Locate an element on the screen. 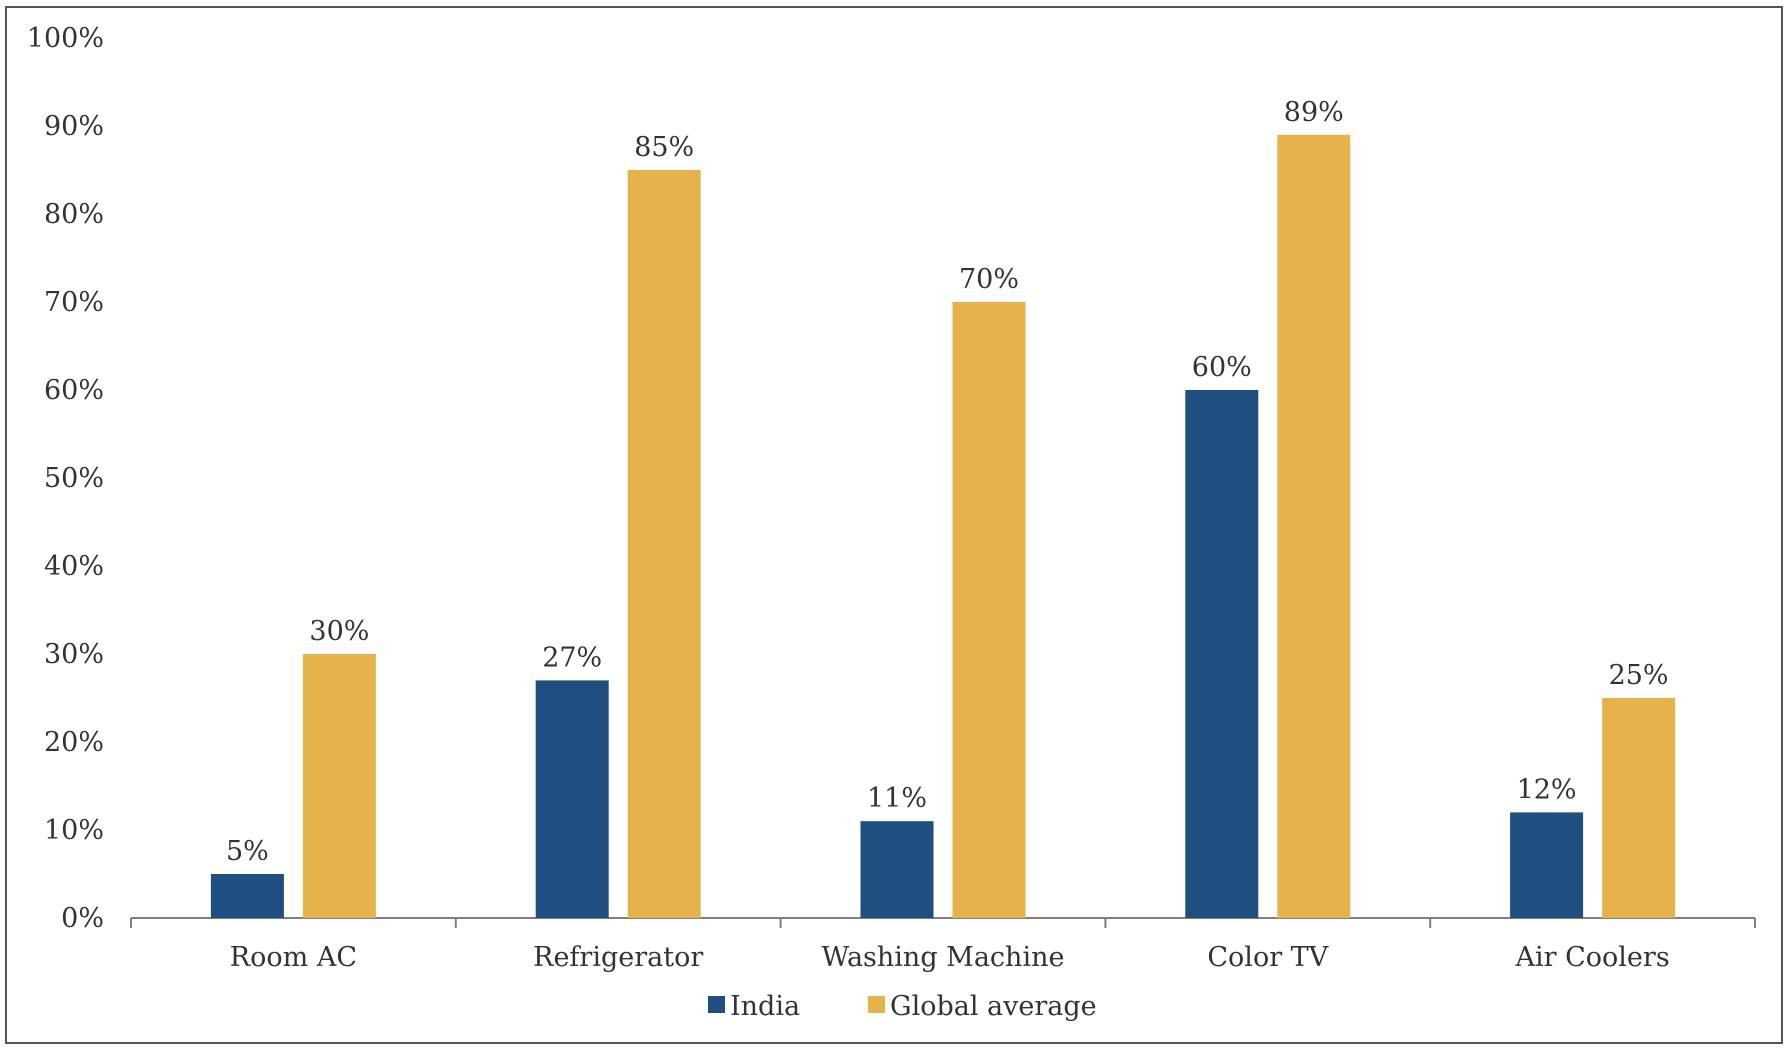  category-label: Washing Machine is located at coordinates (943, 957).